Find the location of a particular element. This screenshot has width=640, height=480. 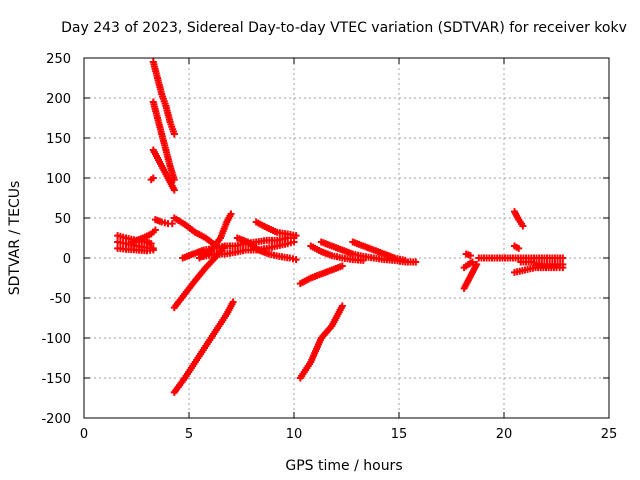

y-tick-label: -100 is located at coordinates (56, 339).